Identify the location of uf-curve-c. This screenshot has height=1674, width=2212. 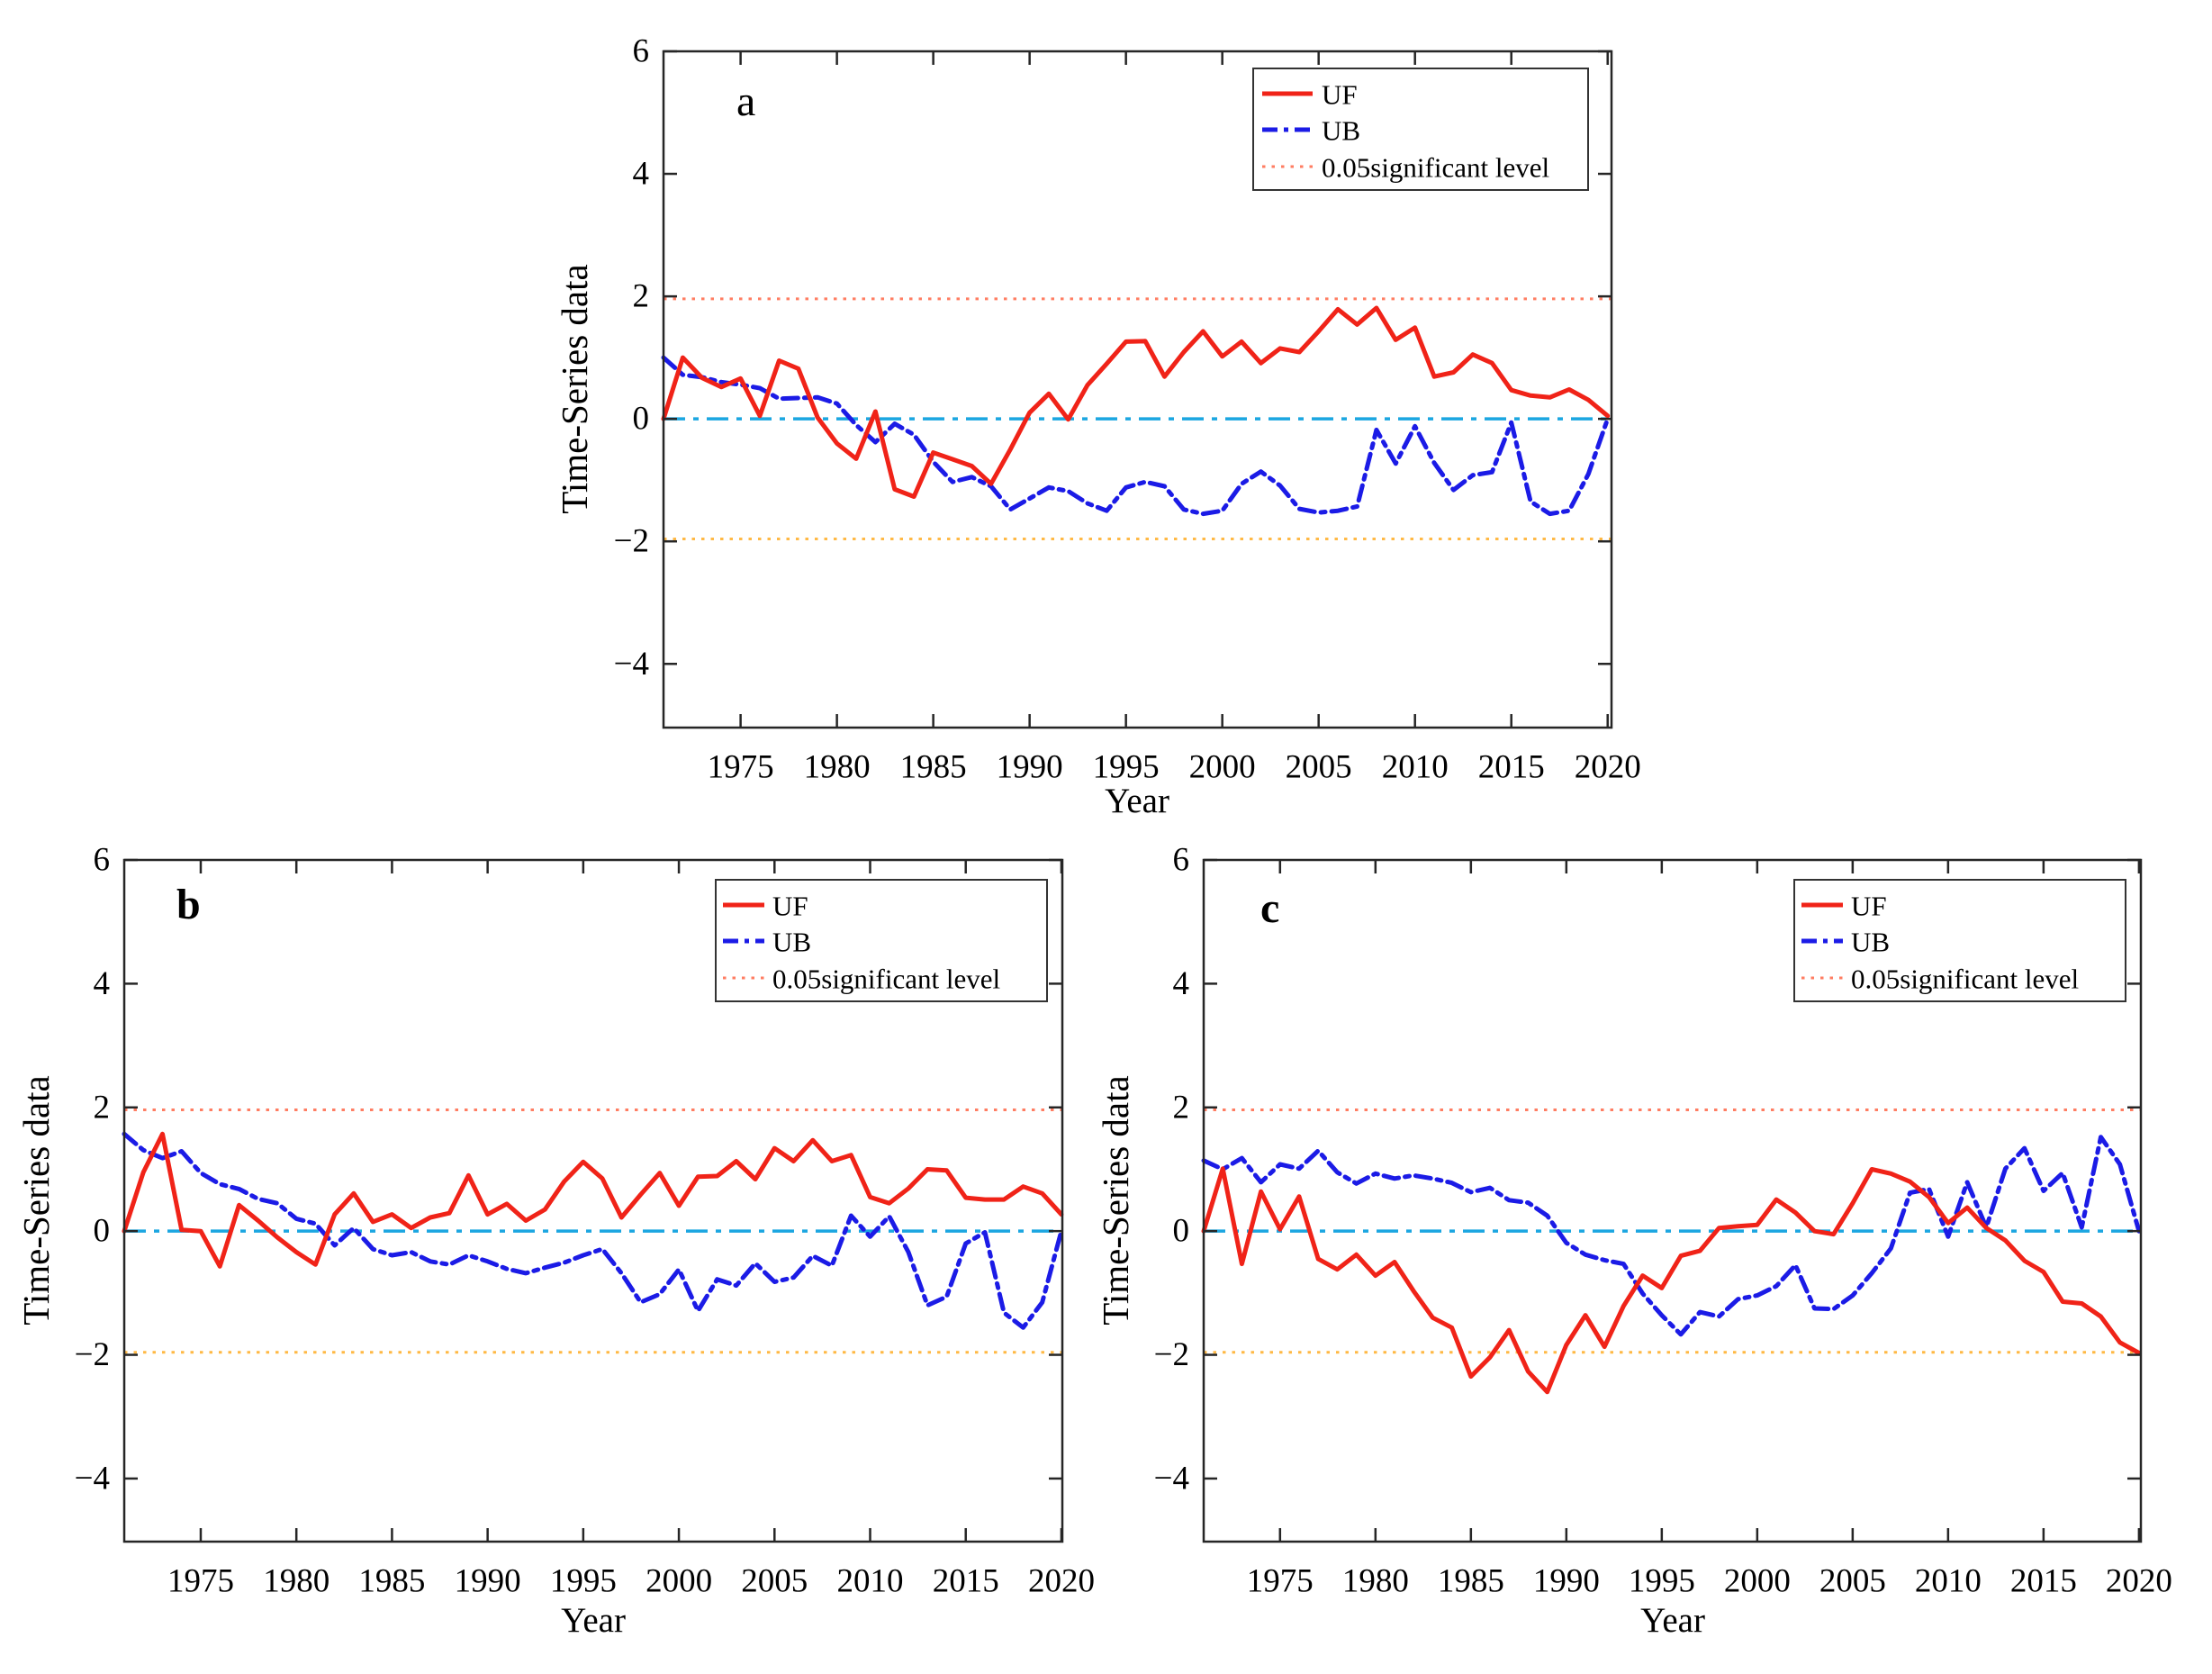
(1671, 1280).